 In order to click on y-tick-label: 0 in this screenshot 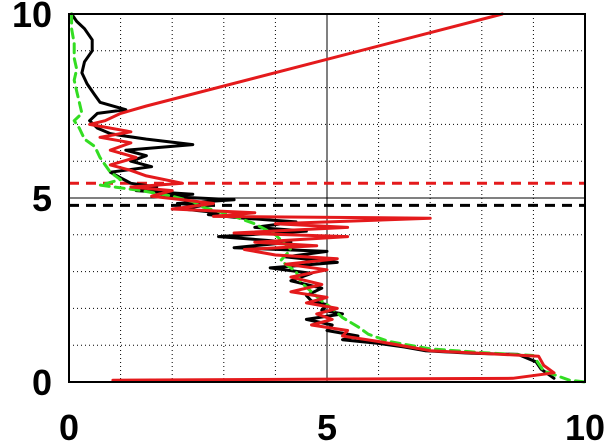, I will do `click(42, 382)`.